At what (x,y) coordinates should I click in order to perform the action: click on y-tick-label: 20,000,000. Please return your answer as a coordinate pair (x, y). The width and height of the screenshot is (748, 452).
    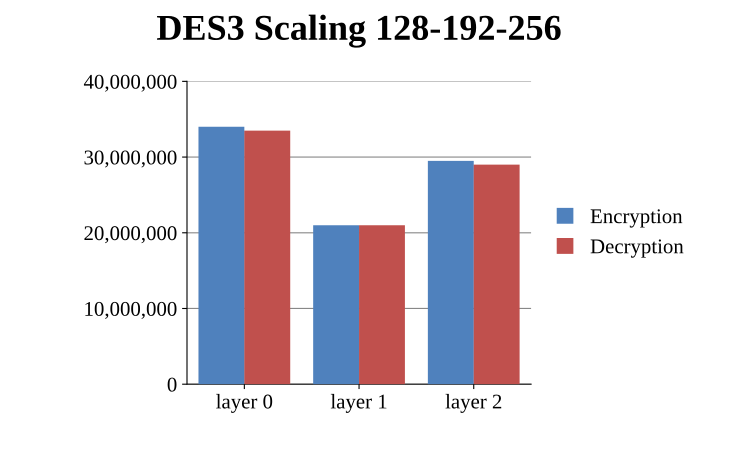
    Looking at the image, I should click on (130, 235).